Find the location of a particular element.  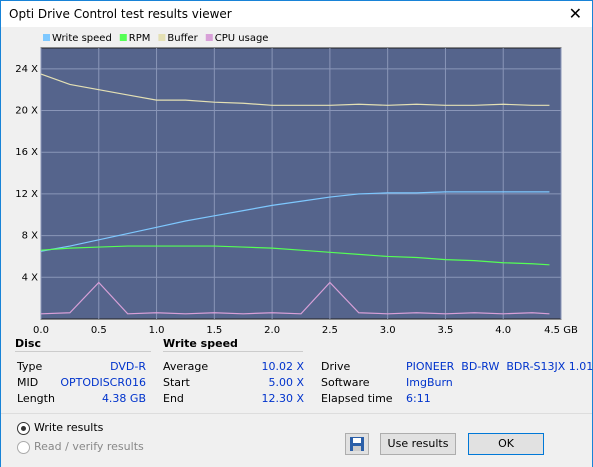

value: PIONEER BD-RW BDR-S13JX 1.01 is located at coordinates (499, 366).